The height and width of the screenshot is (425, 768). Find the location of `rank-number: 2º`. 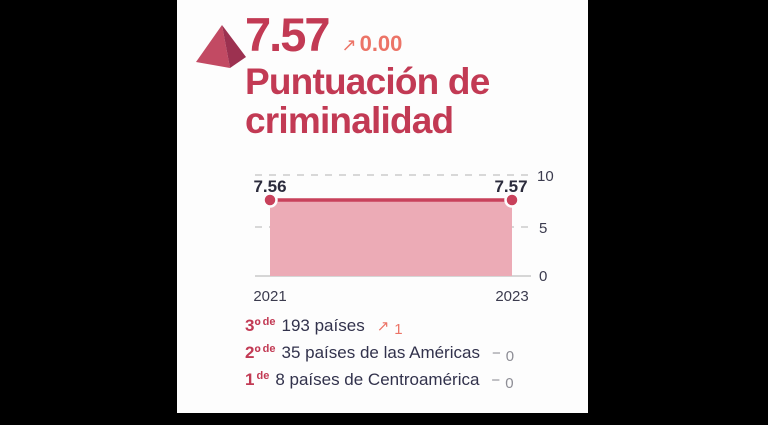

rank-number: 2º is located at coordinates (253, 352).